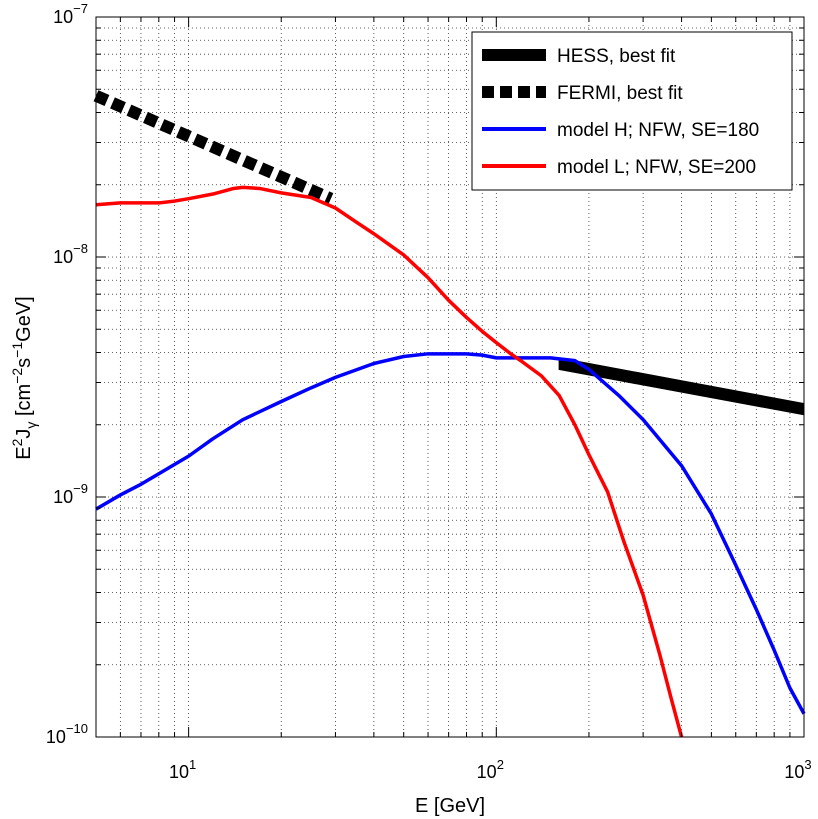 Image resolution: width=818 pixels, height=819 pixels. I want to click on series-fermi-best-fit-line, so click(213, 147).